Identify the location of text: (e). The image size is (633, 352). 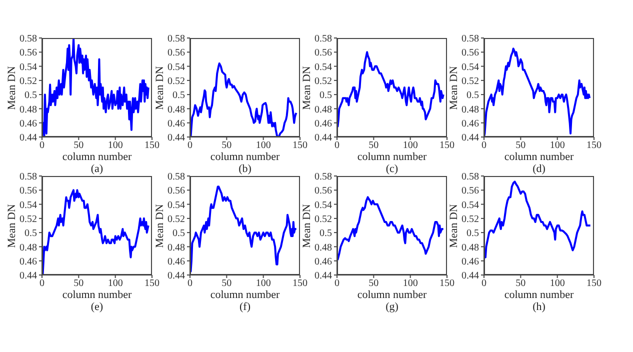
(97, 307).